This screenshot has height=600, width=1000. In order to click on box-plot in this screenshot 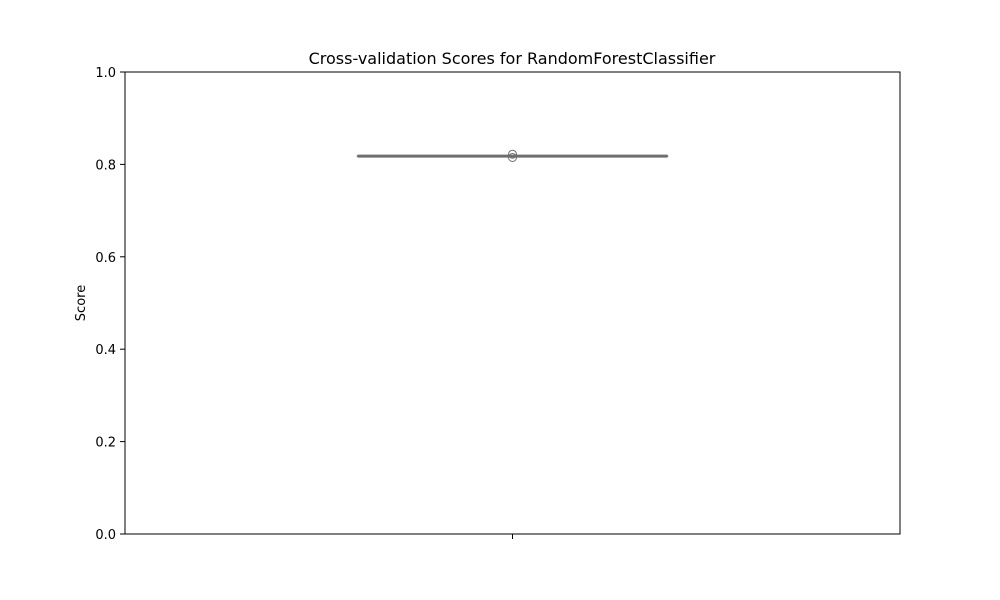, I will do `click(512, 155)`.